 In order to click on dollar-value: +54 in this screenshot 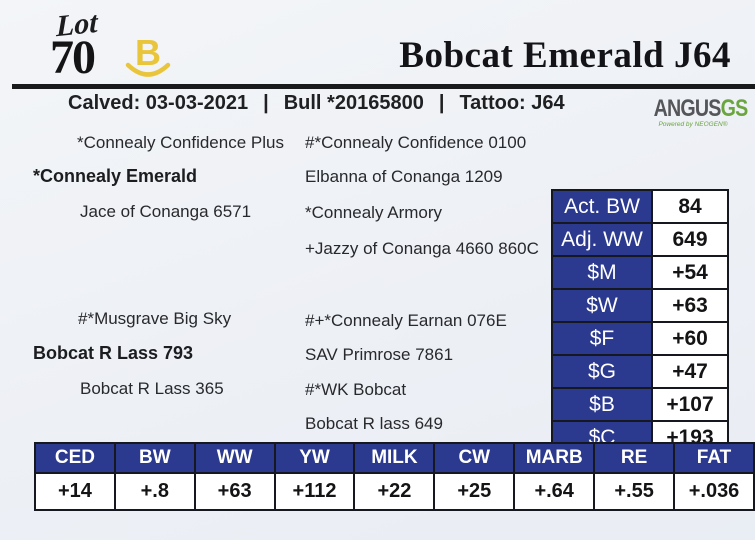, I will do `click(690, 272)`.